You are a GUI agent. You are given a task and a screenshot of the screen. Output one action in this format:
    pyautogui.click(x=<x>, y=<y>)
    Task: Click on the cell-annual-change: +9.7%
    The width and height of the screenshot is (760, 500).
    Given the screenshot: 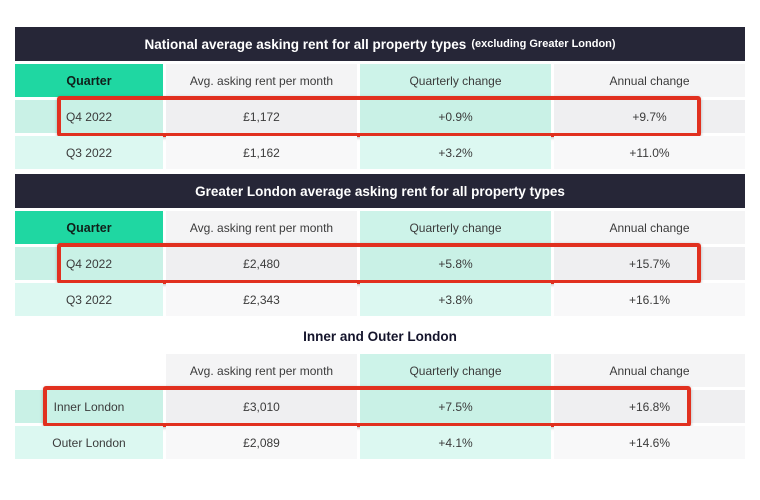 What is the action you would take?
    pyautogui.click(x=649, y=116)
    